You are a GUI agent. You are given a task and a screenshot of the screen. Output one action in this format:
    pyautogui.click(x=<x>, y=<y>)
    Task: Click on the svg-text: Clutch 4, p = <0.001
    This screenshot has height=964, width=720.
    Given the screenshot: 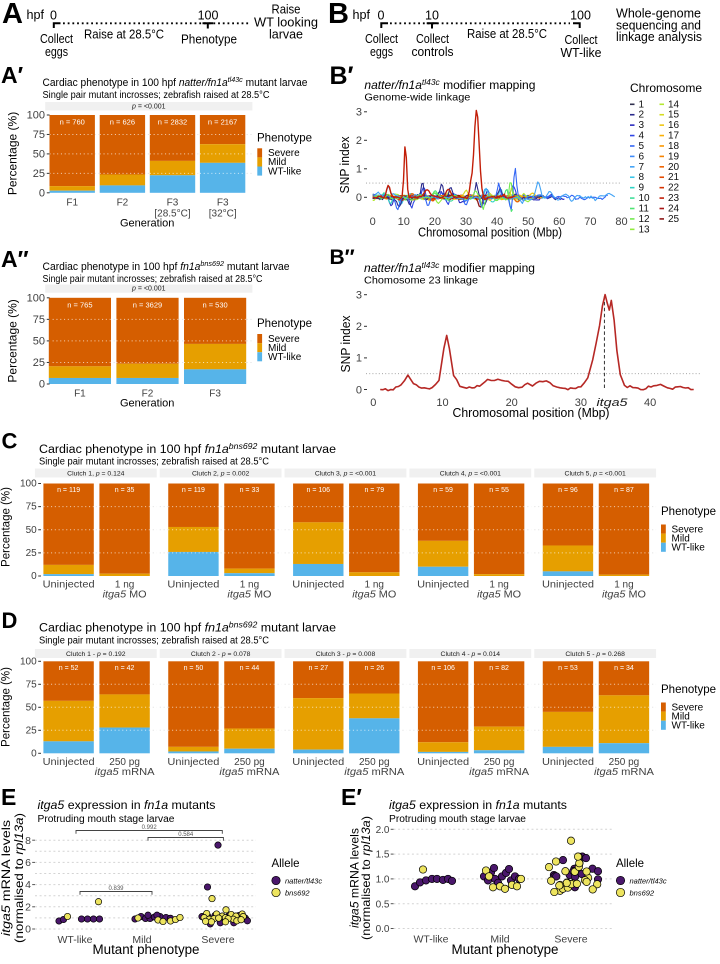 What is the action you would take?
    pyautogui.click(x=470, y=474)
    